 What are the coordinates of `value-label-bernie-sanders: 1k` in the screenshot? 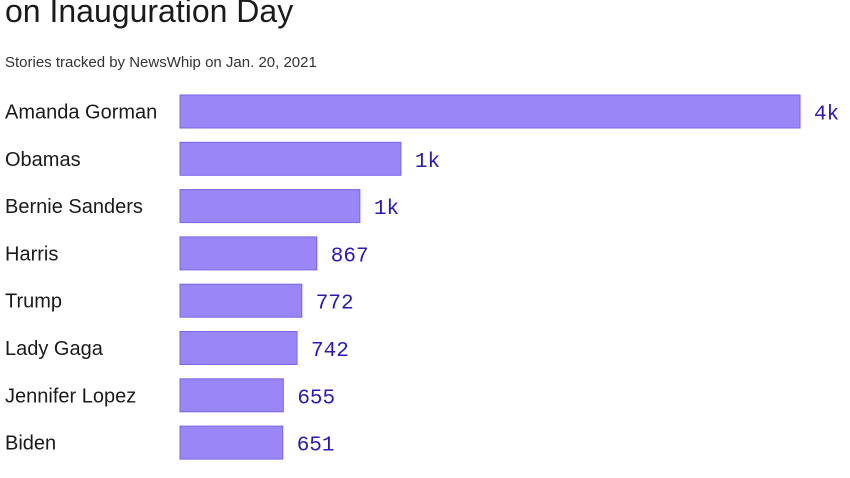 It's located at (386, 209).